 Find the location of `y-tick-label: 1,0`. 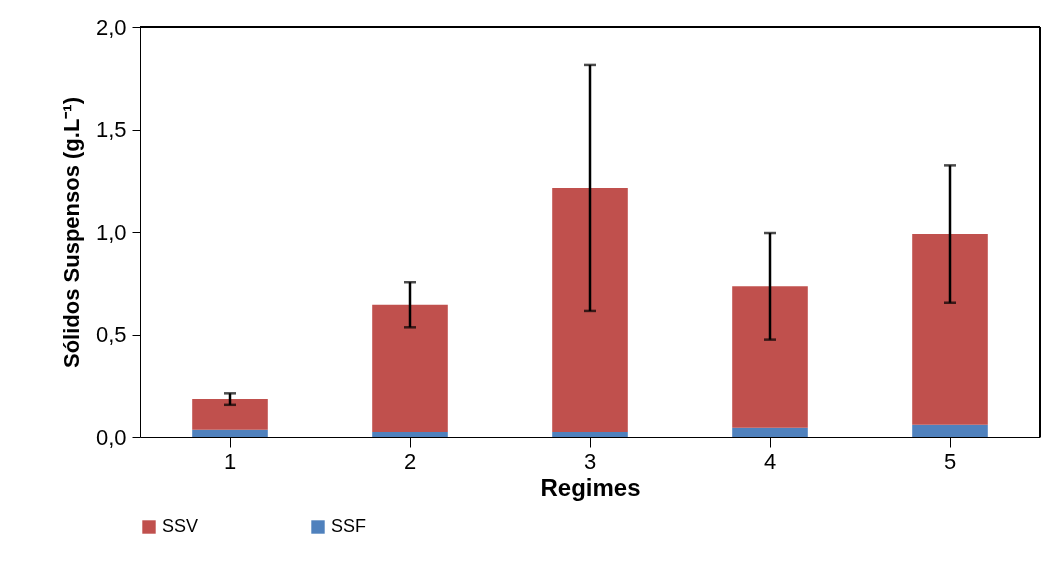

y-tick-label: 1,0 is located at coordinates (111, 232).